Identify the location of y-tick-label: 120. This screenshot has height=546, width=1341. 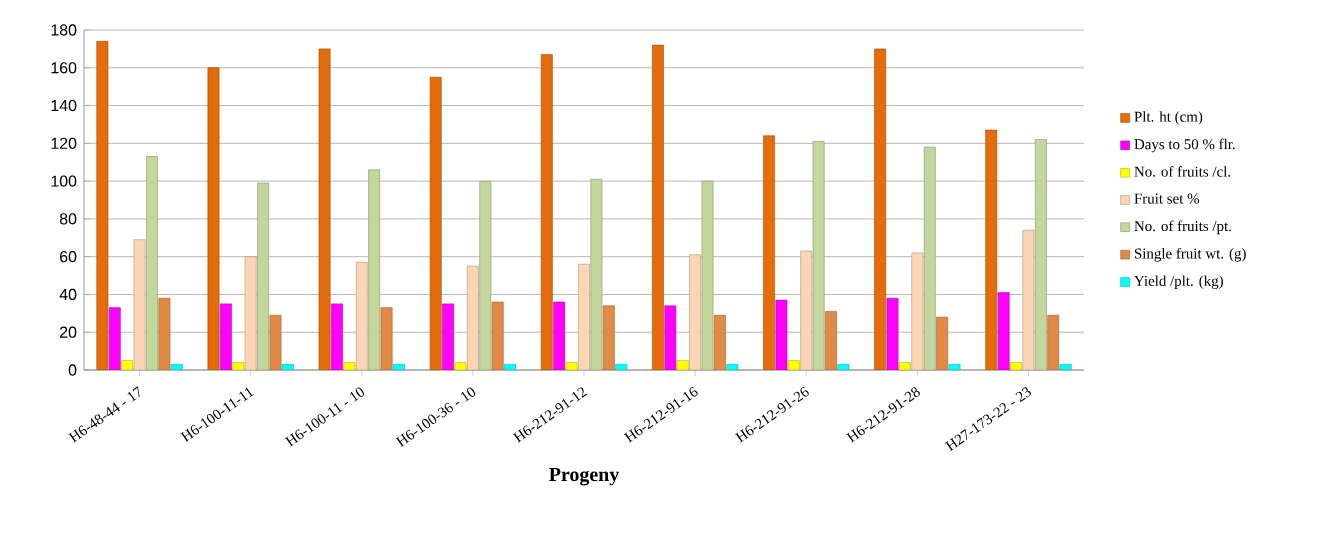
(64, 143).